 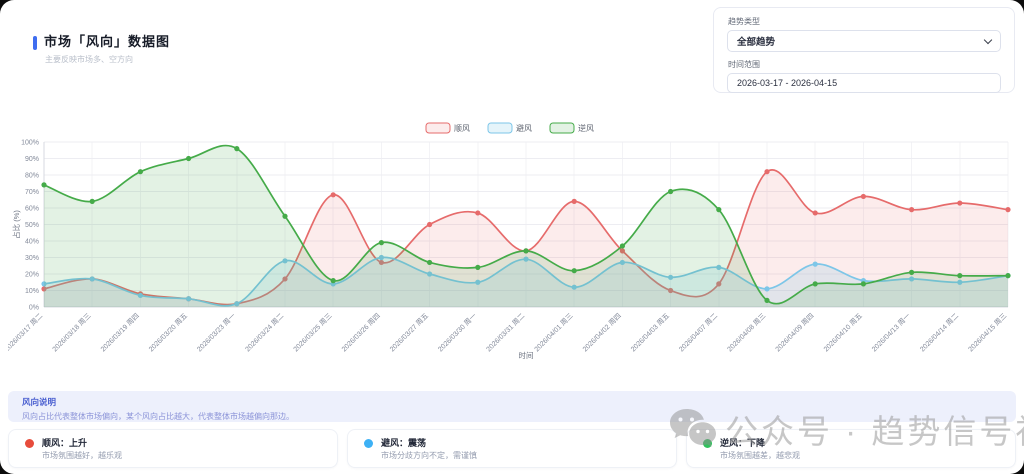 I want to click on svg-text: 2026/03/23 周一, so click(x=217, y=333).